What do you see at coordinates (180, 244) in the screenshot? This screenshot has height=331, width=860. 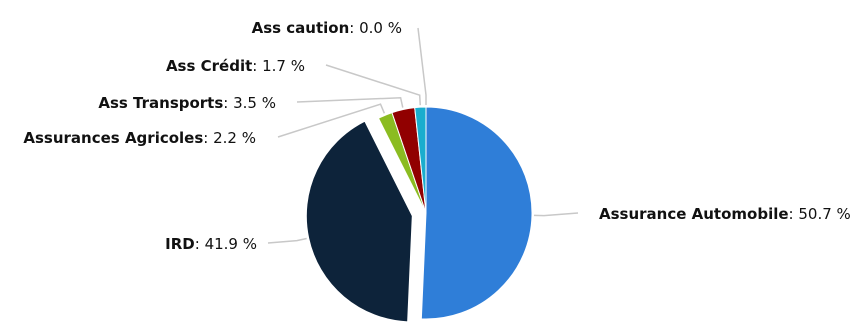 I see `slice-label-name: IRD` at bounding box center [180, 244].